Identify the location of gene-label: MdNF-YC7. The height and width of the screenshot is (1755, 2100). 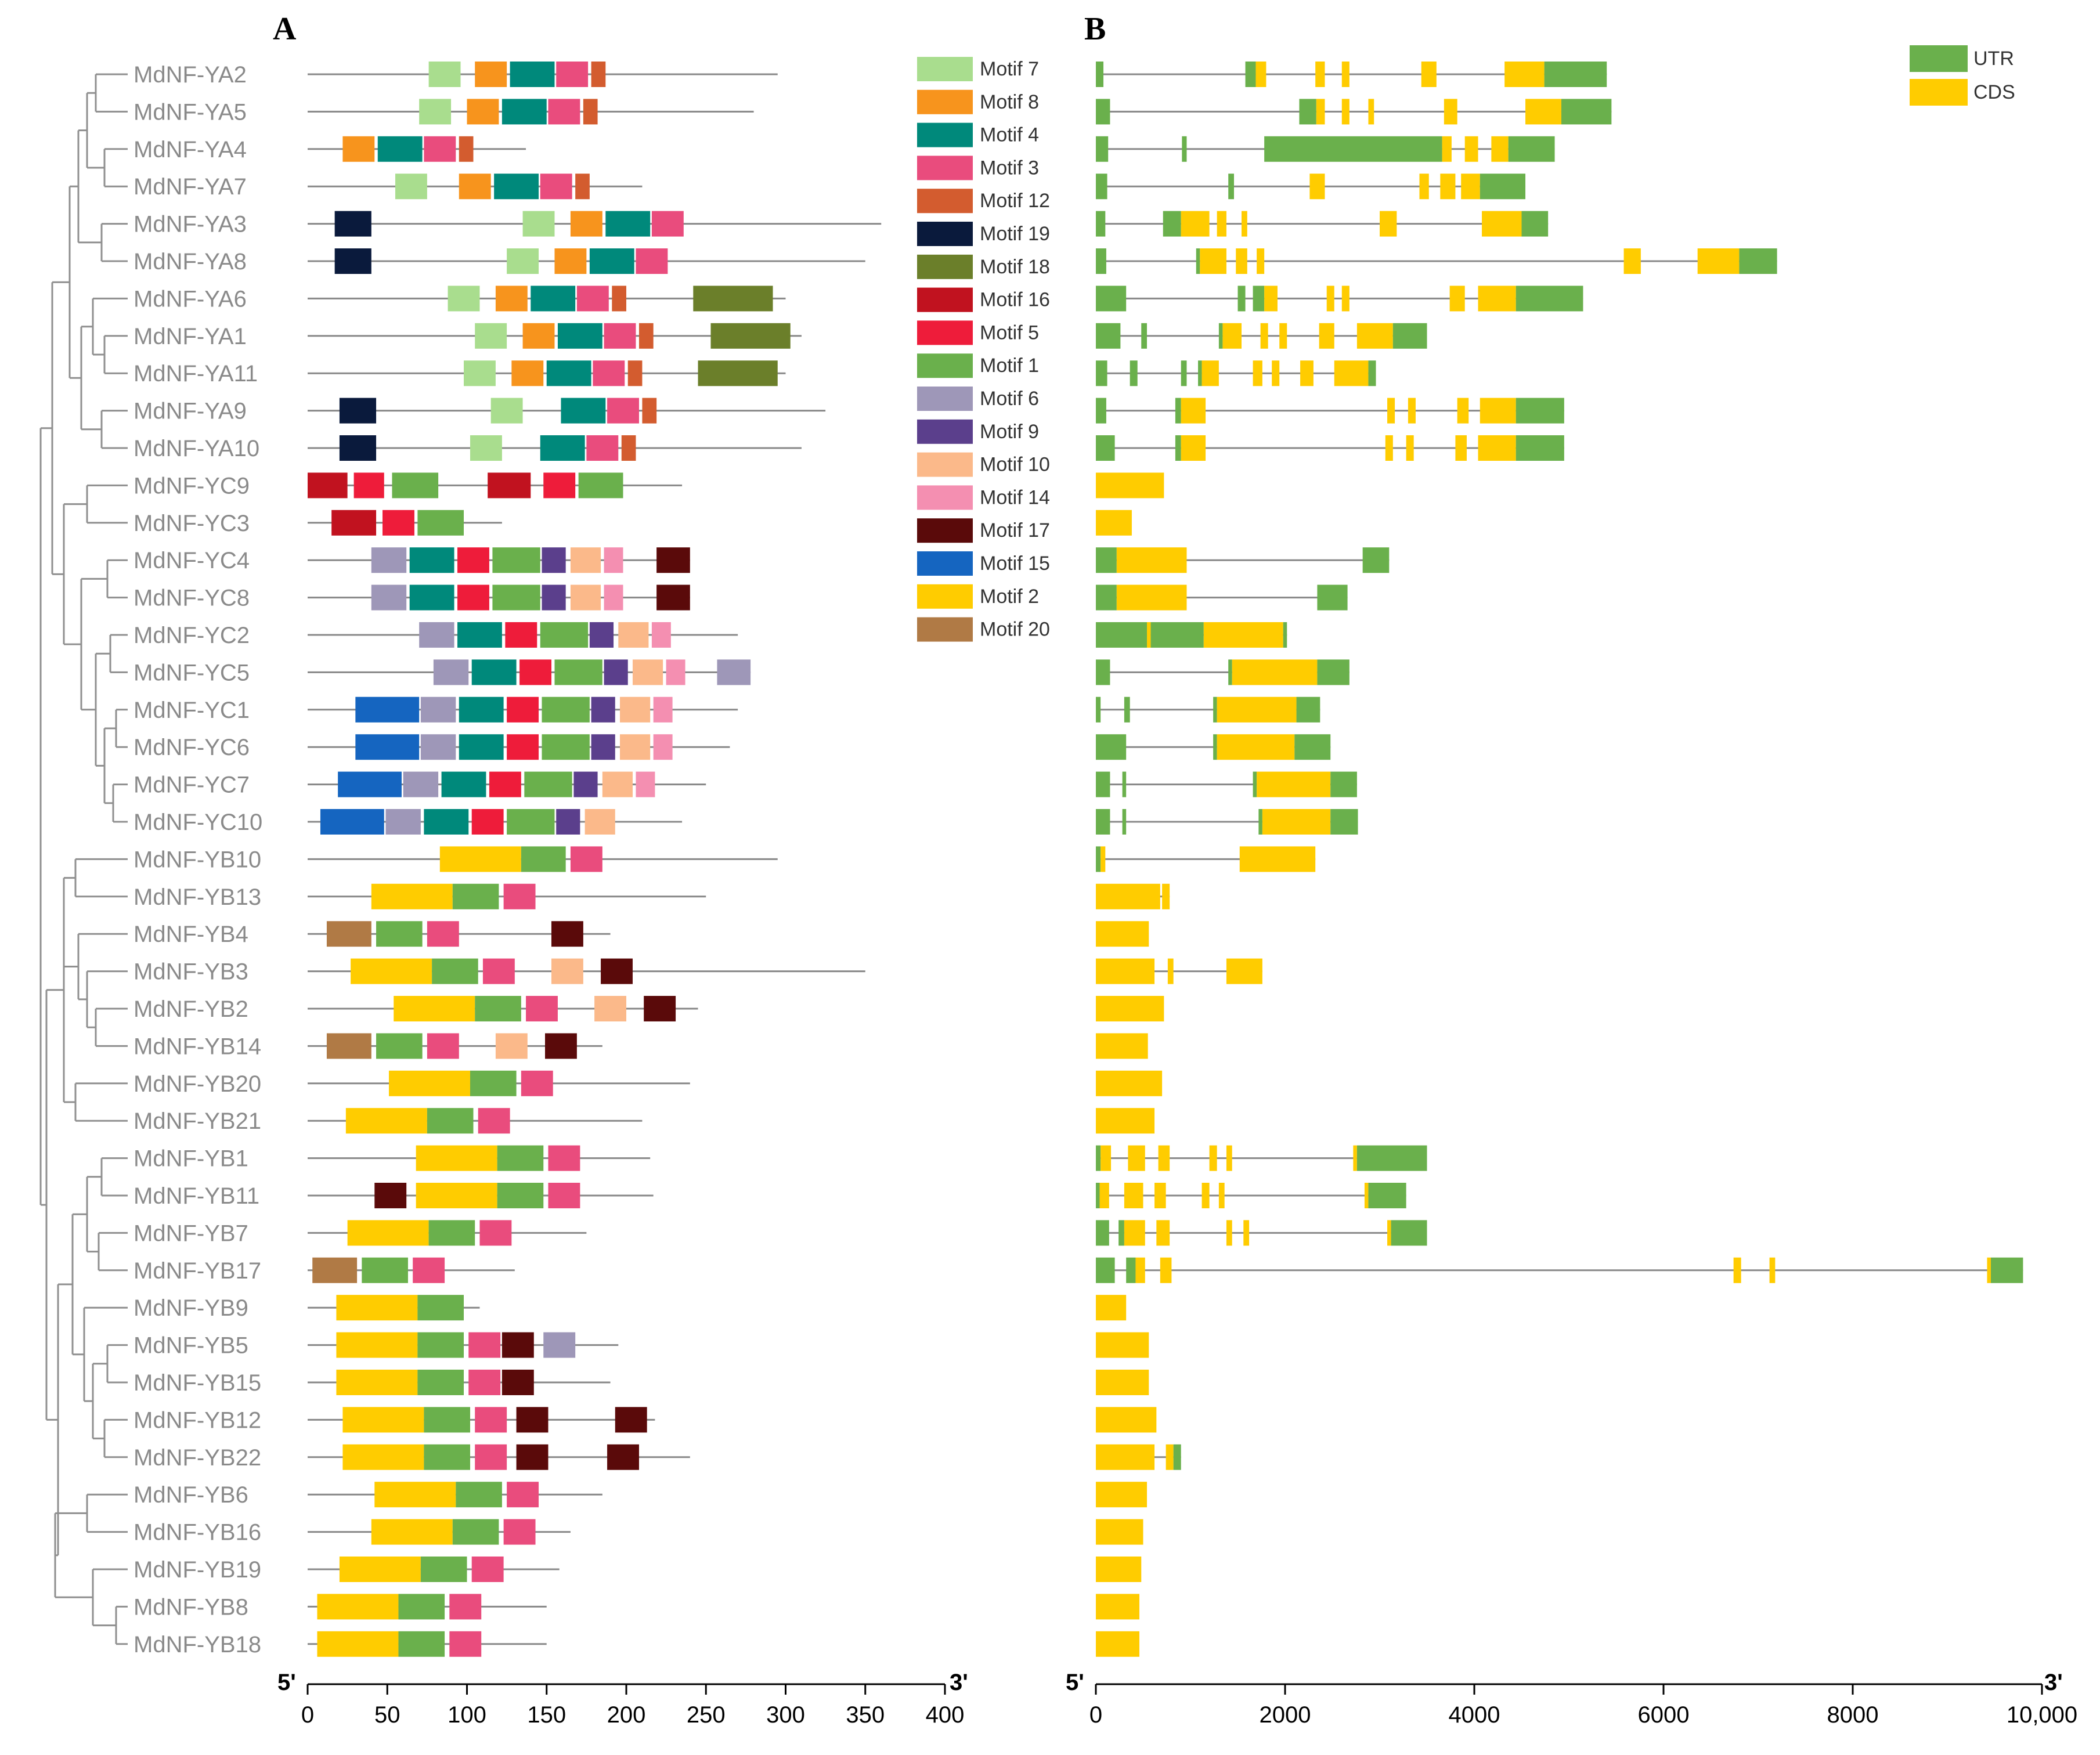
(192, 785).